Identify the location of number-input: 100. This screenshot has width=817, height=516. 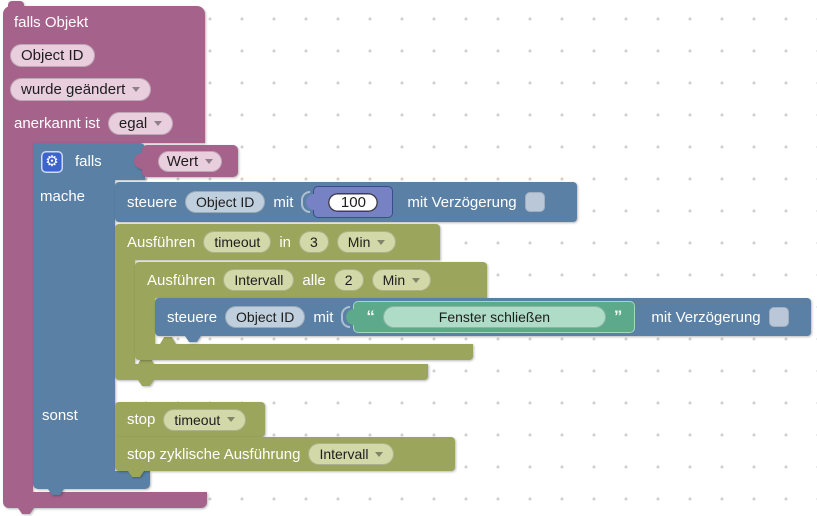
(353, 202).